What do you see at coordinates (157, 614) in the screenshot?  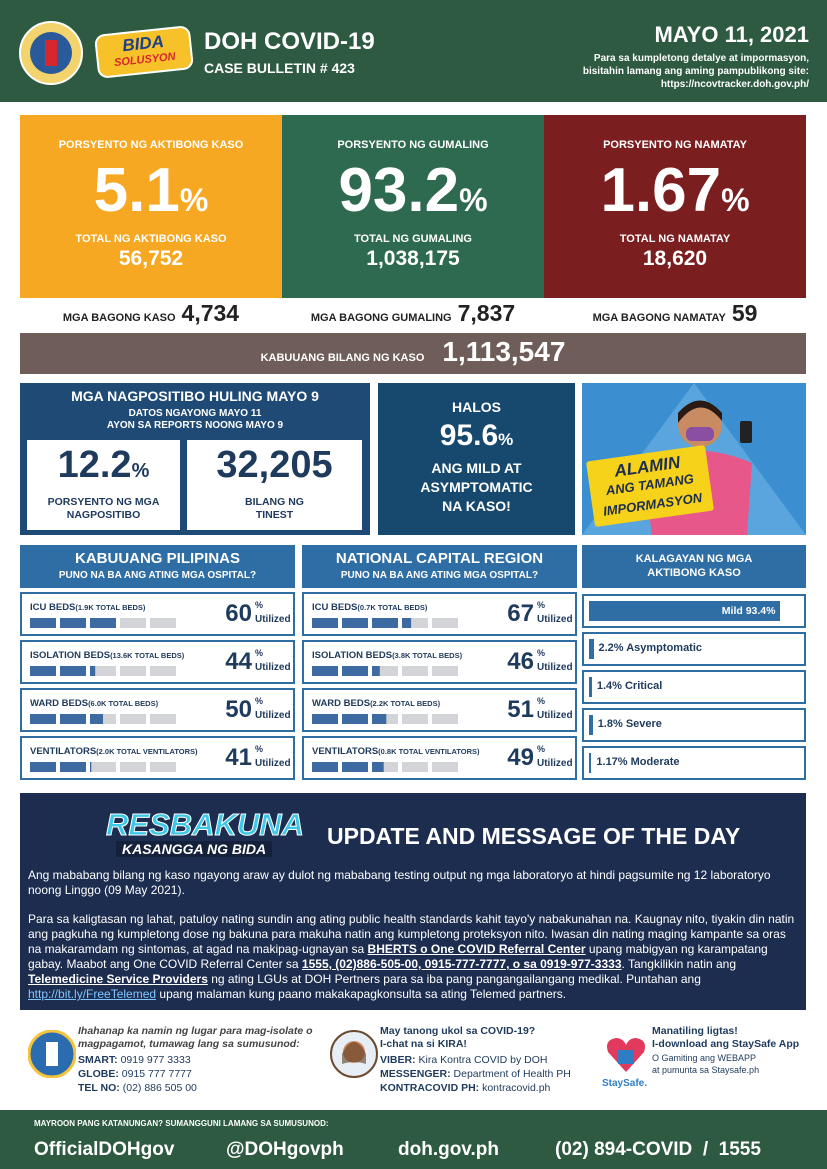 I see `hospital-row: ICU BEDS(1.9K TOTAL BEDS) 60% Utilized` at bounding box center [157, 614].